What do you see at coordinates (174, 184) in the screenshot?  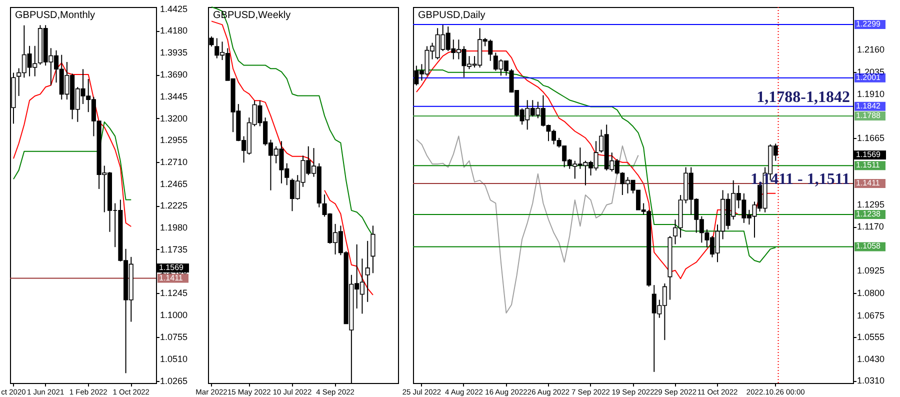 I see `y-tick-label: 1.2465` at bounding box center [174, 184].